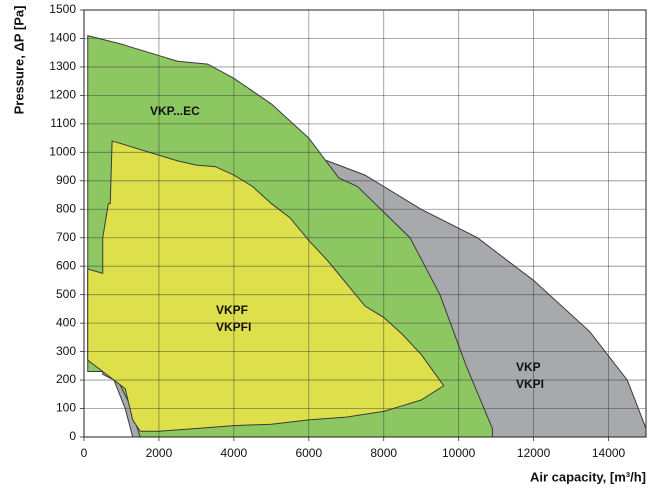  I want to click on x-tick-label: 6000, so click(308, 453).